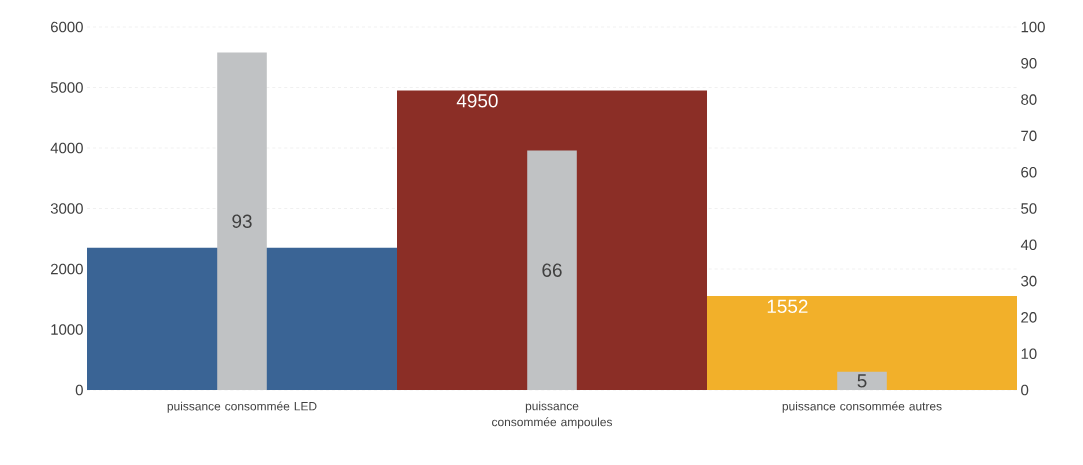 The height and width of the screenshot is (465, 1083). What do you see at coordinates (552, 415) in the screenshot?
I see `x-tick-label: puissance consommée ampoules` at bounding box center [552, 415].